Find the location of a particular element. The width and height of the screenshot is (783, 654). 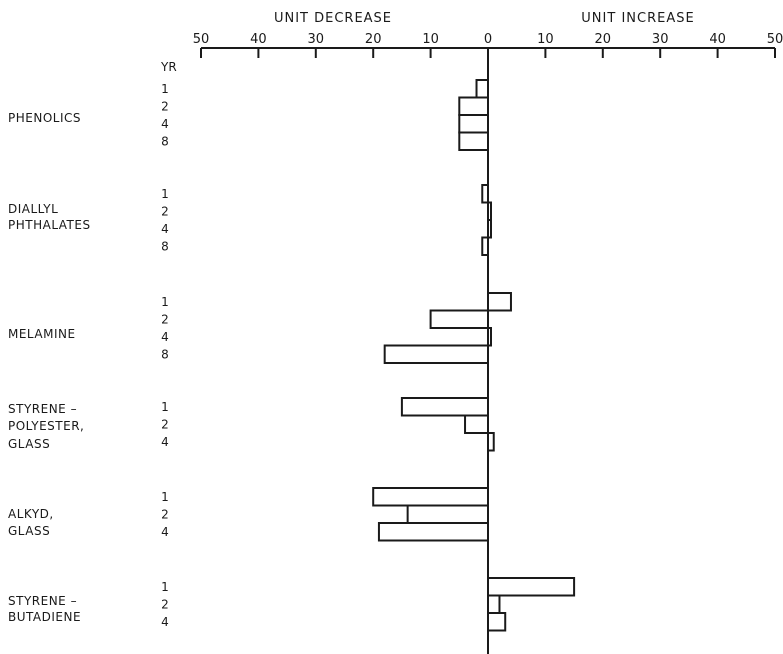

group-label: MELAMINE is located at coordinates (42, 334).